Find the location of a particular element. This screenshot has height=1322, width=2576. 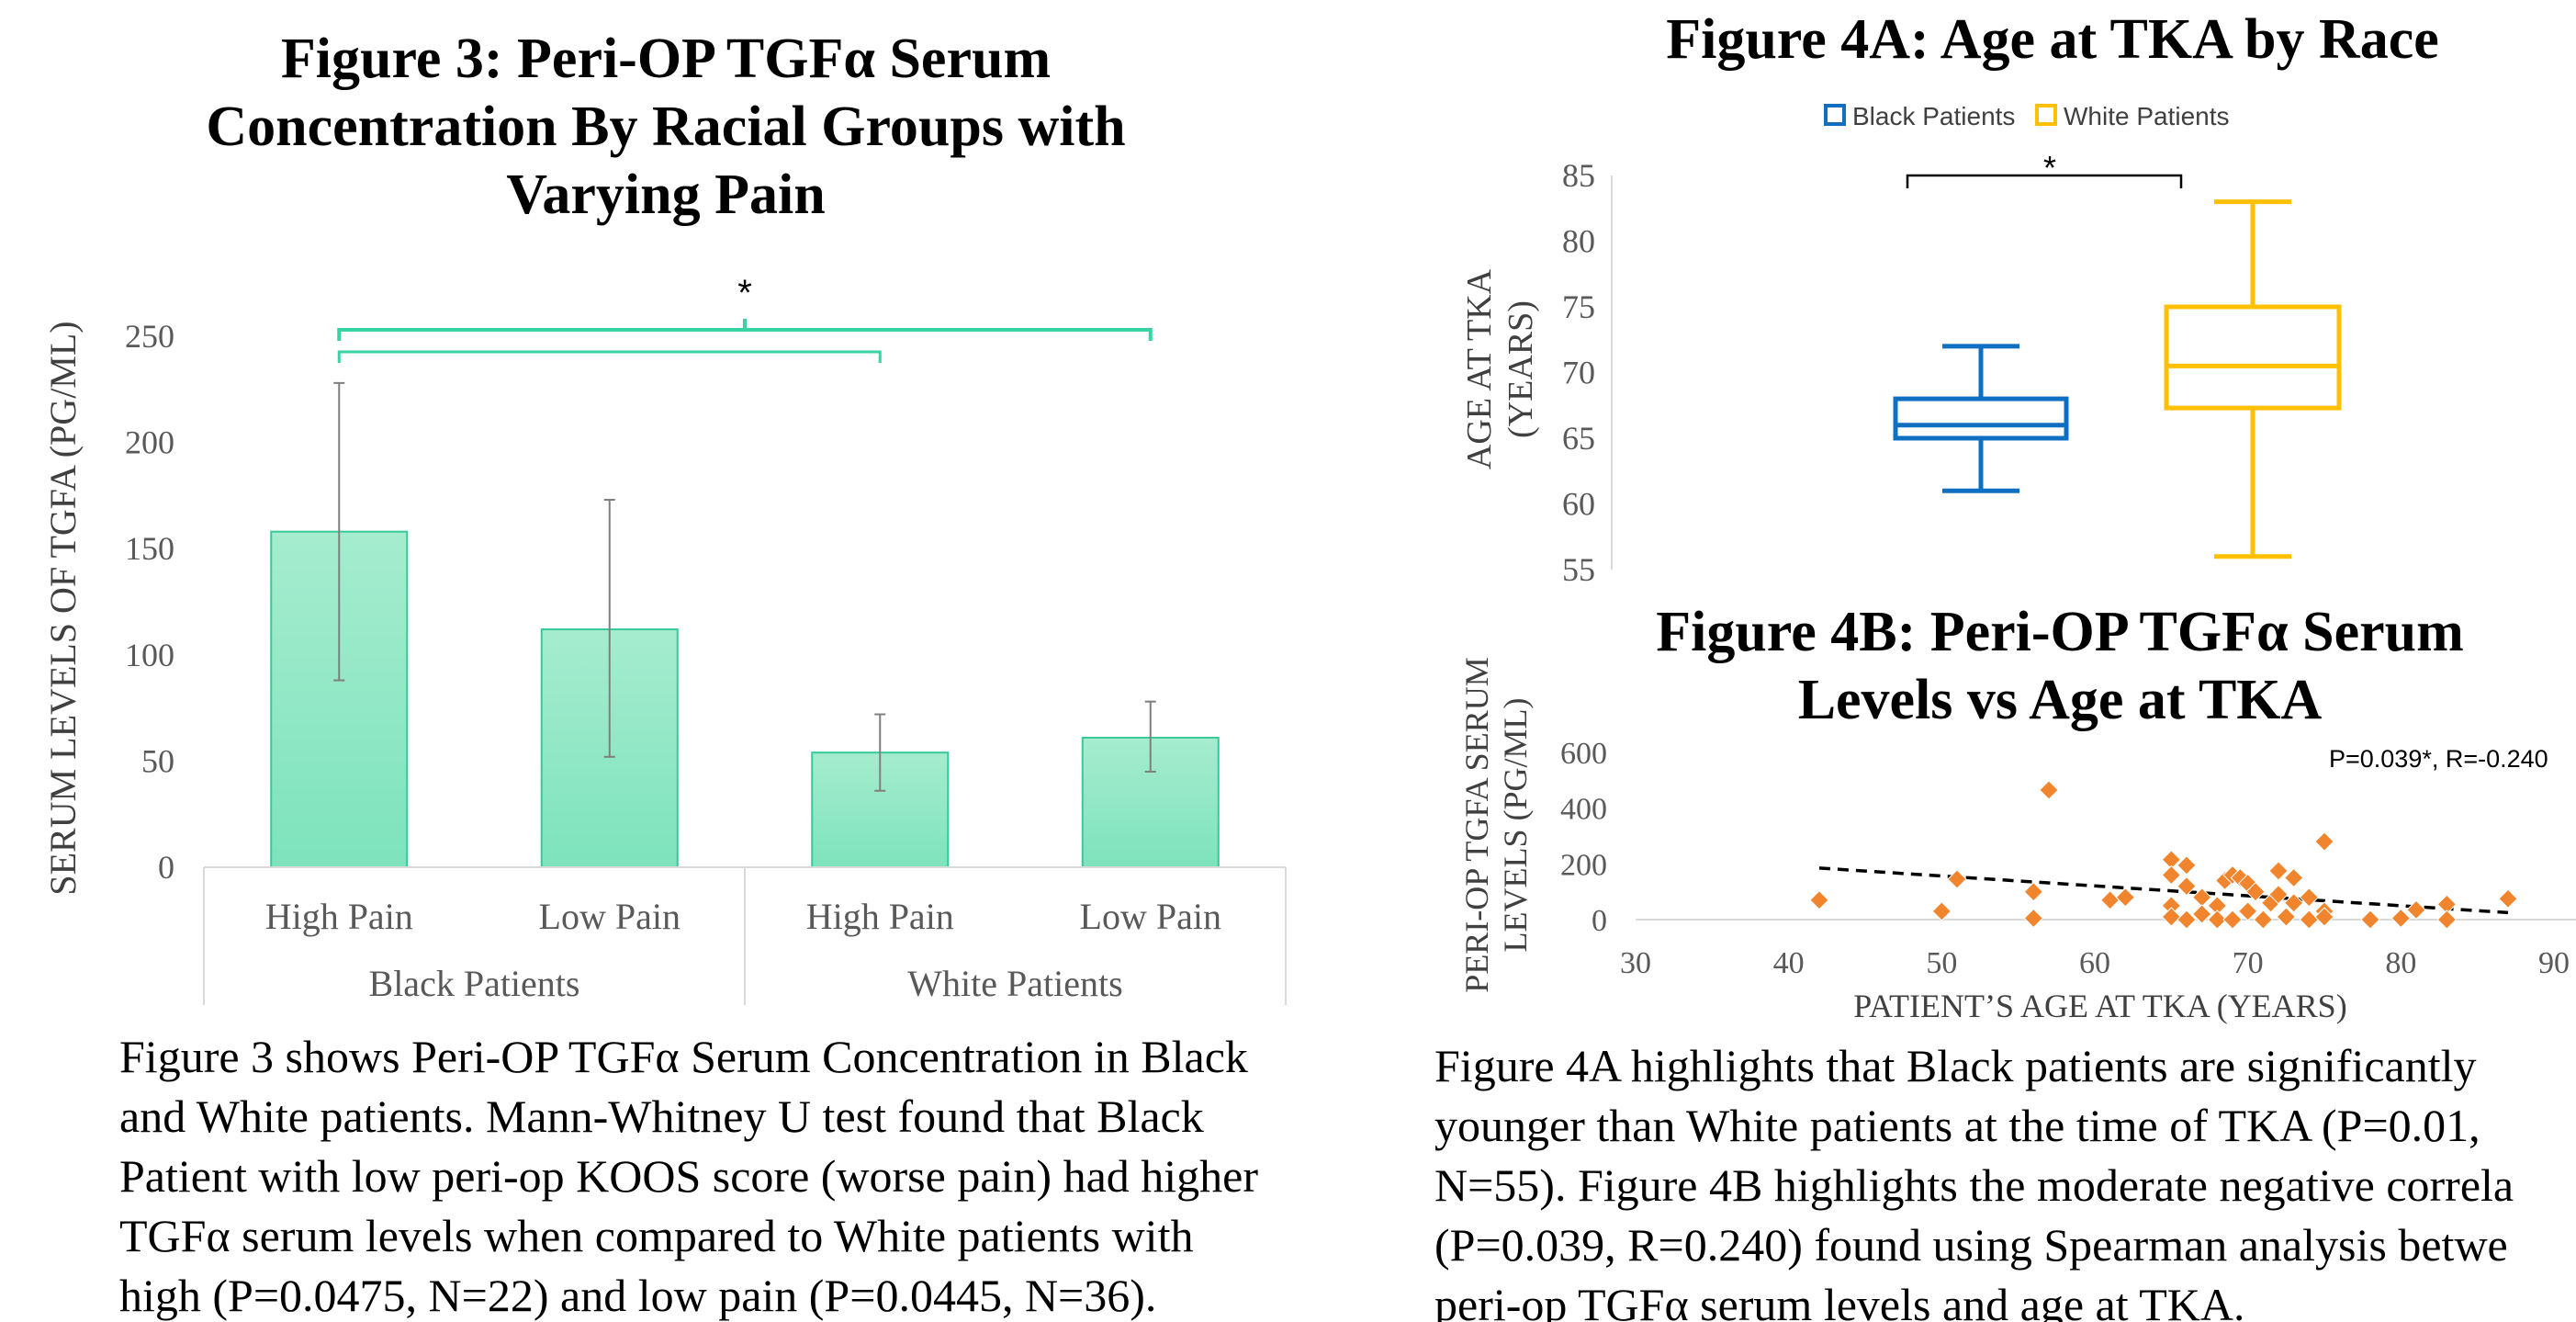

figure-3-title-line-2: Concentration By Racial Groups with is located at coordinates (665, 127).